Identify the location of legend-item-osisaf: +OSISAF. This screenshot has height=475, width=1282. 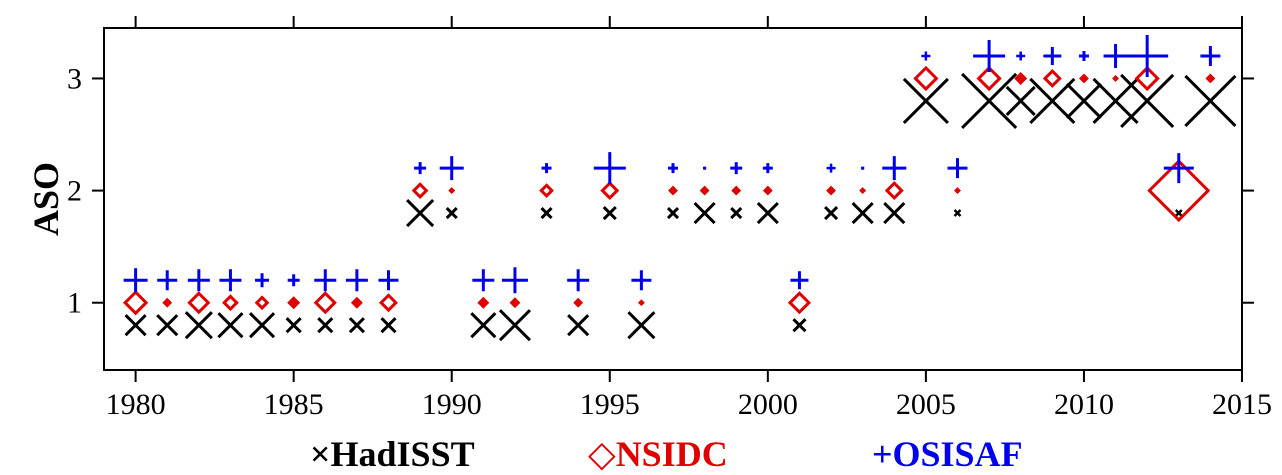
(947, 454).